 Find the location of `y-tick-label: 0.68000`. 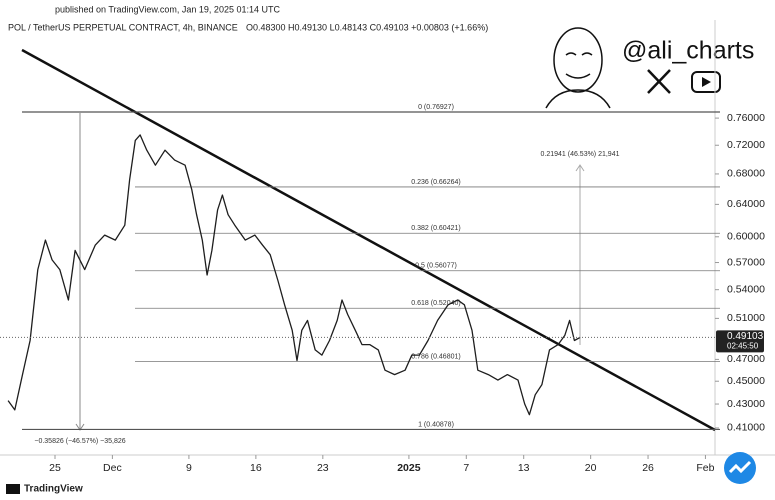

y-tick-label: 0.68000 is located at coordinates (746, 174).